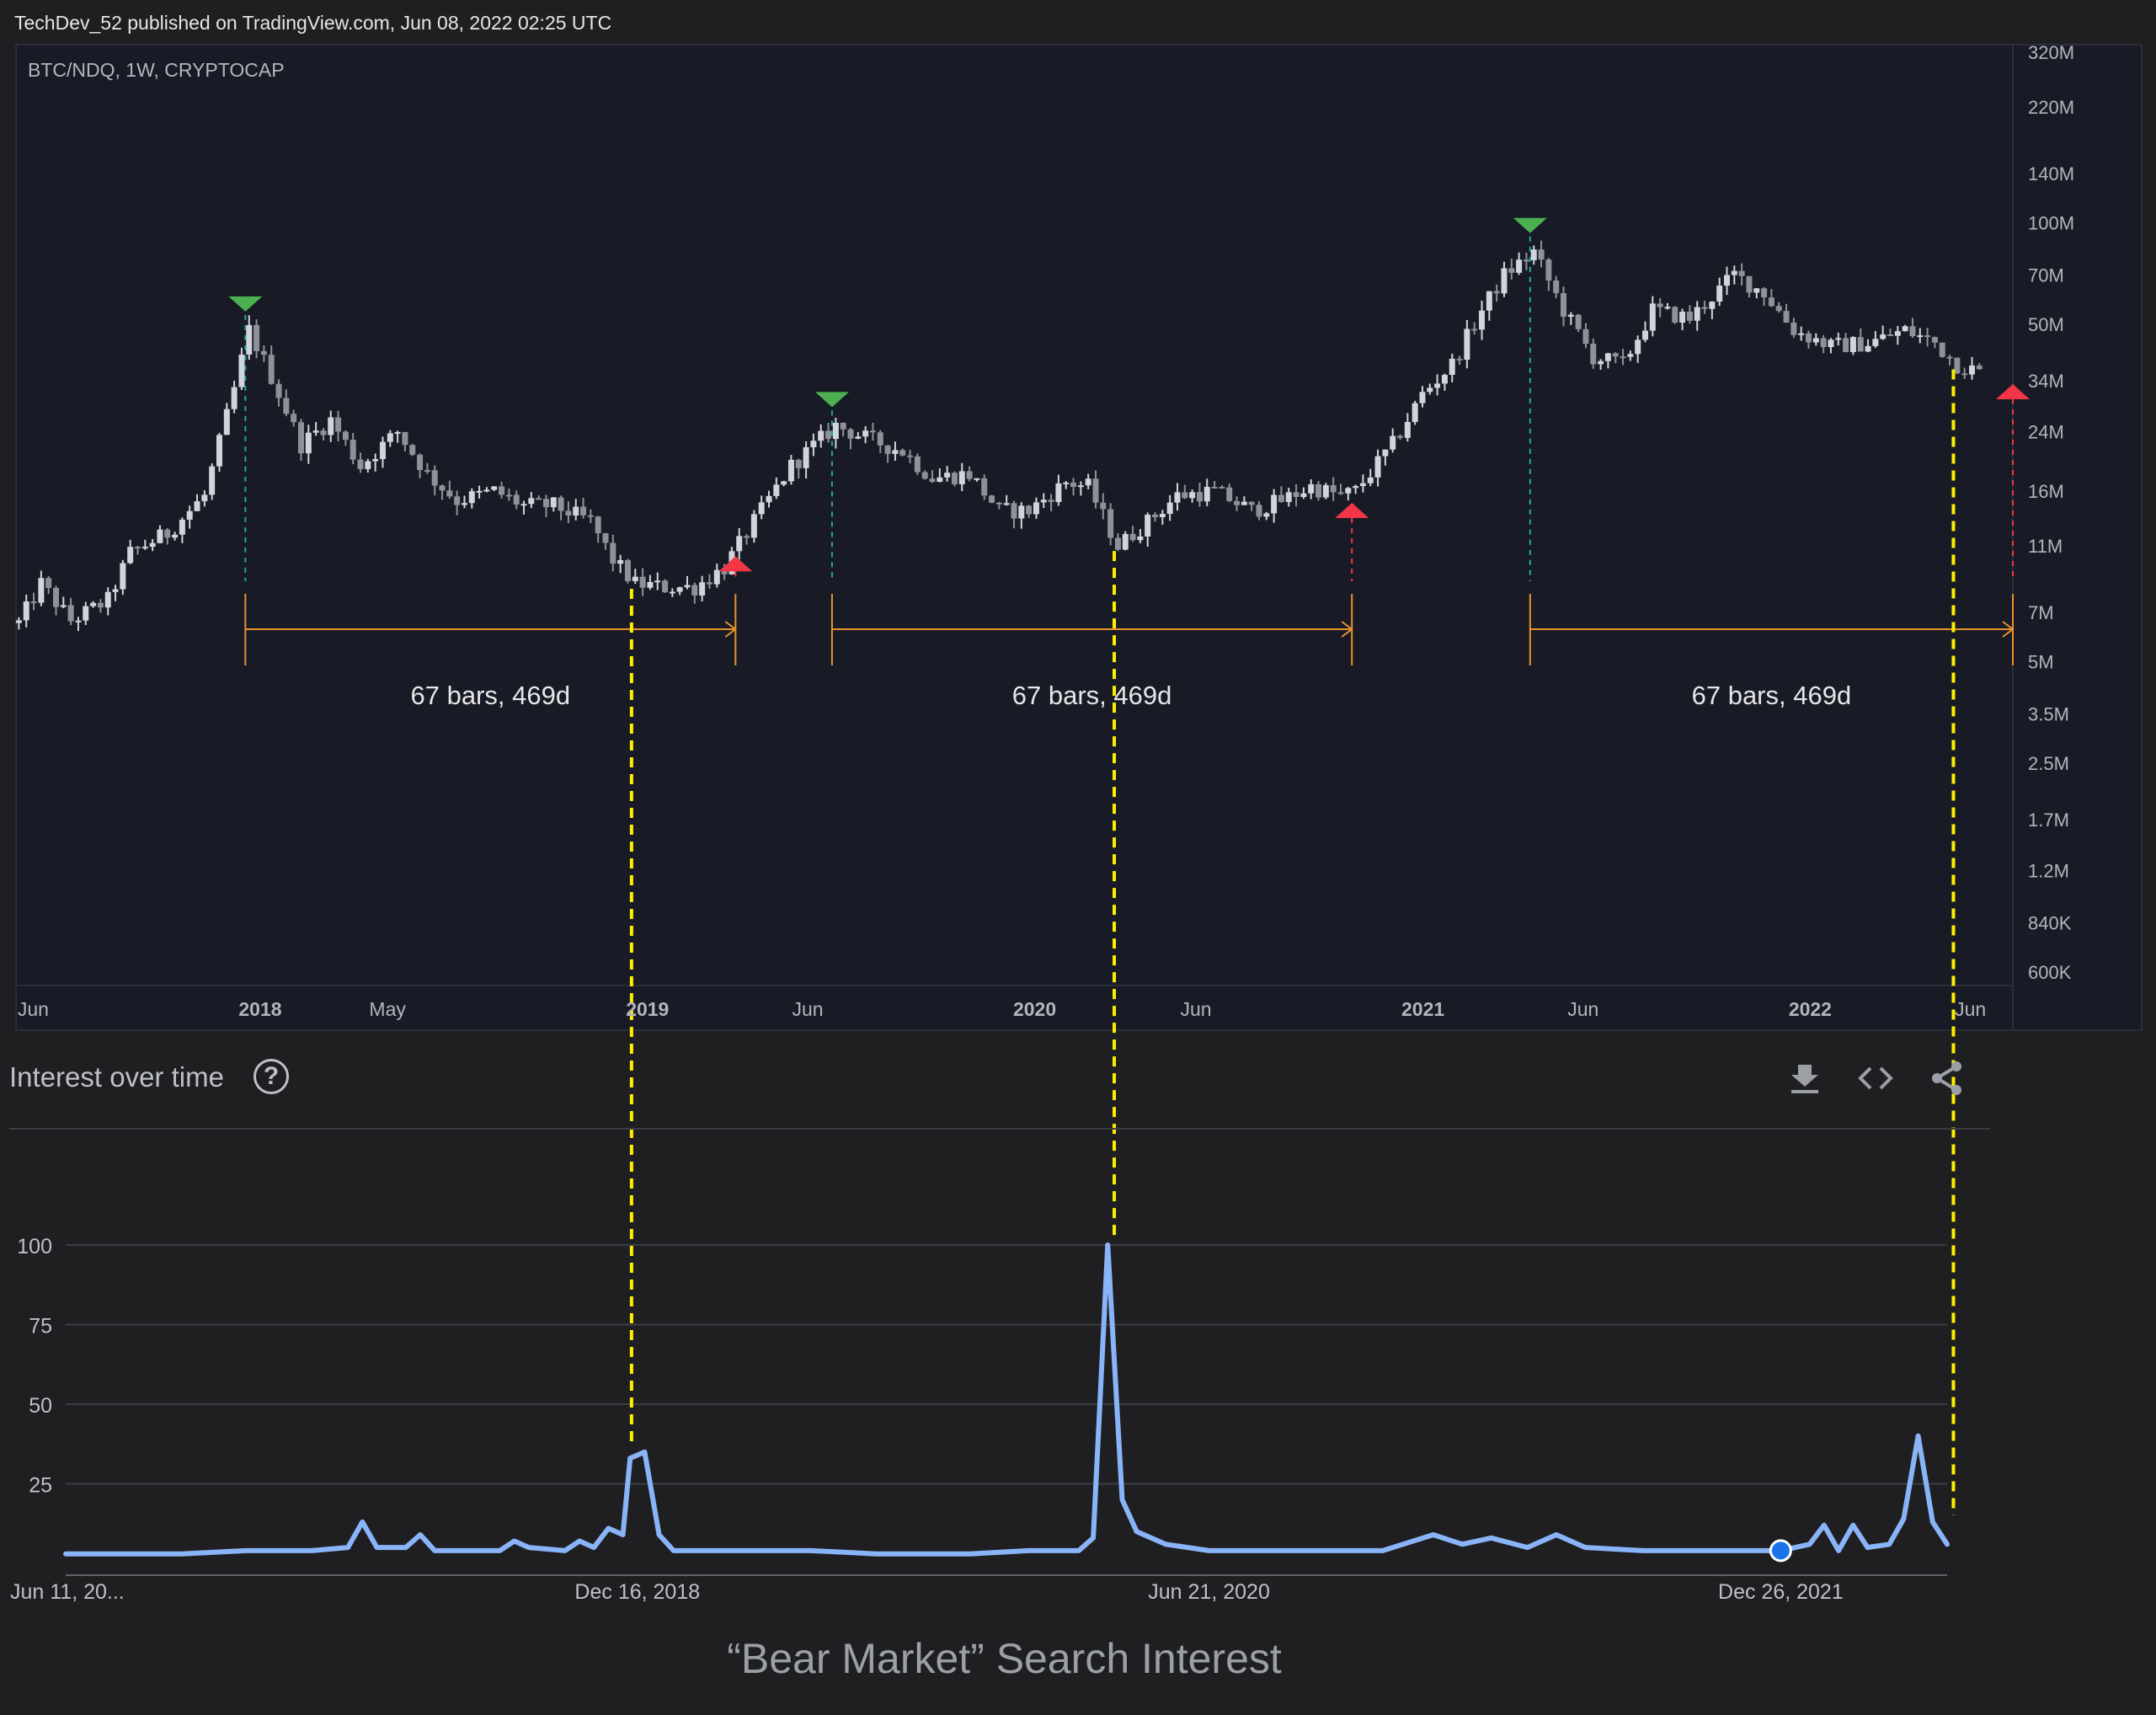 This screenshot has height=1715, width=2156. I want to click on price-x-tick-label: 2021, so click(1422, 1009).